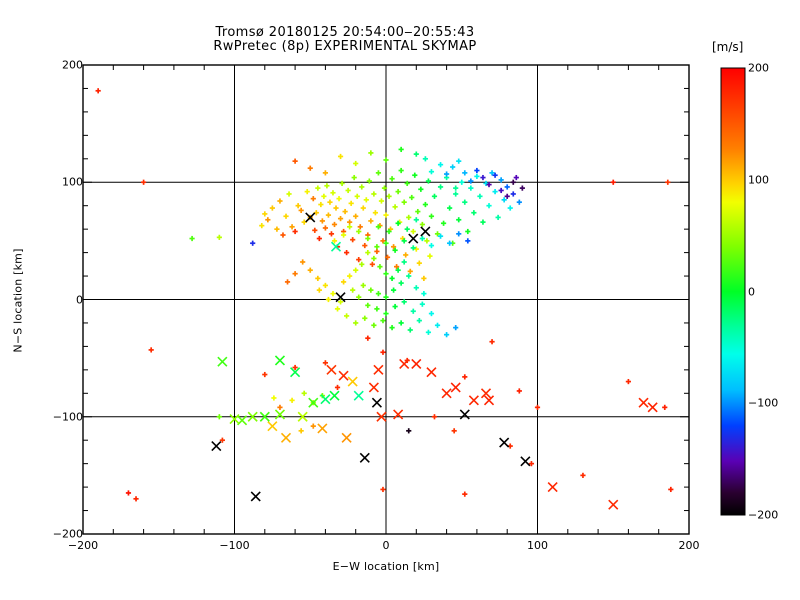  I want to click on y-tick-label: 200, so click(72, 65).